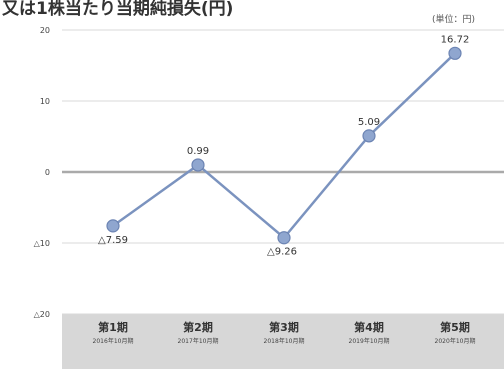 This screenshot has width=504, height=369. Describe the element at coordinates (198, 327) in the screenshot. I see `x-tick-label: 第2期` at that location.